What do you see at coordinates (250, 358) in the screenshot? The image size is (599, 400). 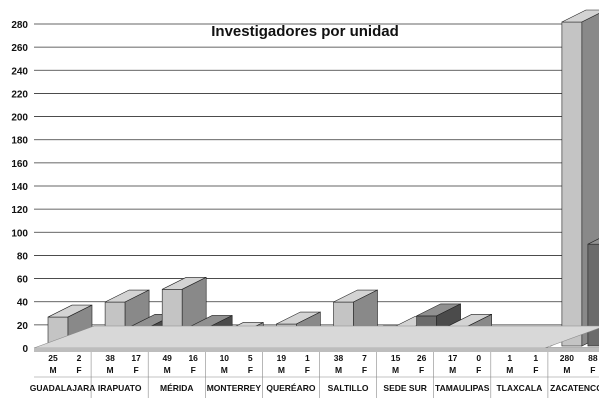 I see `count-label-monterrey-f: 5` at bounding box center [250, 358].